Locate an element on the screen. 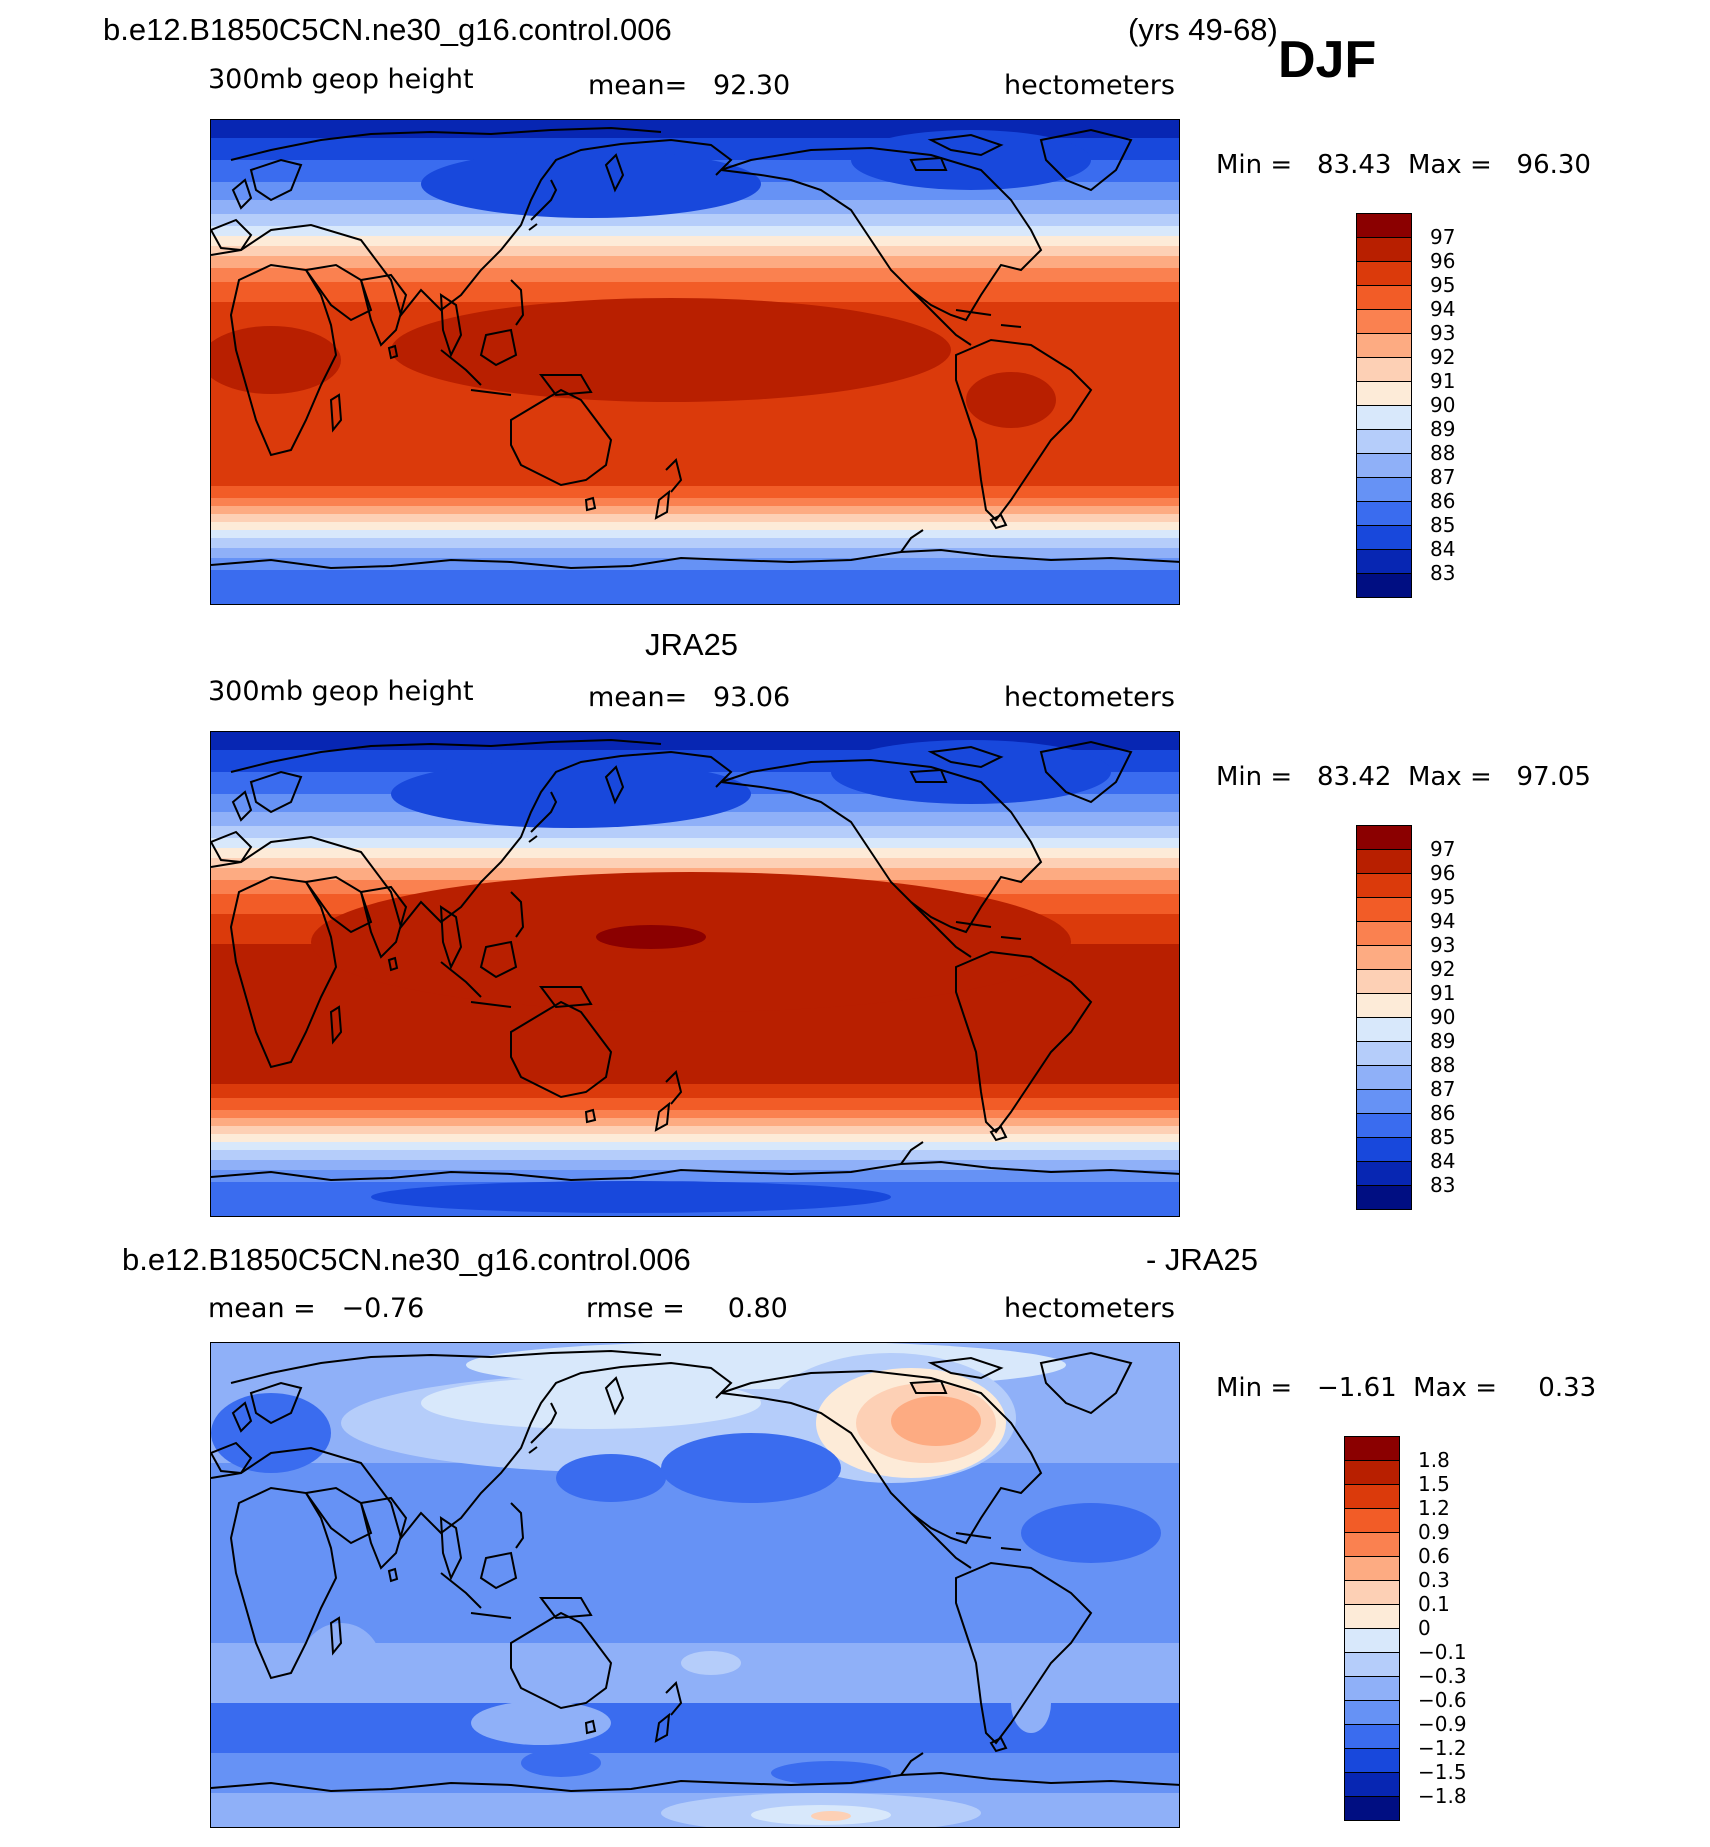 The image size is (1710, 1847). colorbar-tick-label: 0.1 is located at coordinates (1434, 1604).